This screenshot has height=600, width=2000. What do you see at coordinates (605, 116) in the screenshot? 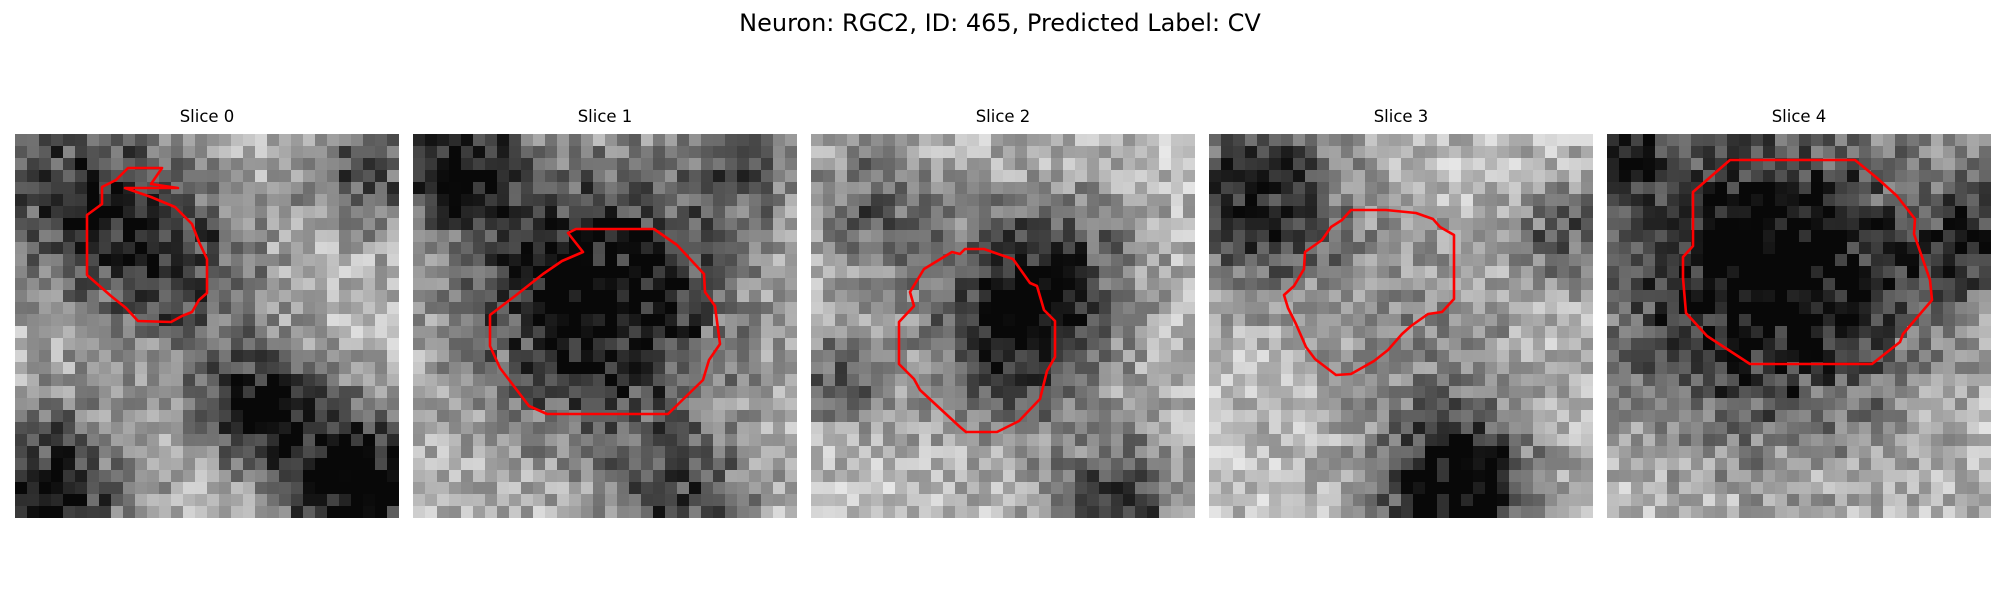
I see `slice-title-1: Slice 1` at bounding box center [605, 116].